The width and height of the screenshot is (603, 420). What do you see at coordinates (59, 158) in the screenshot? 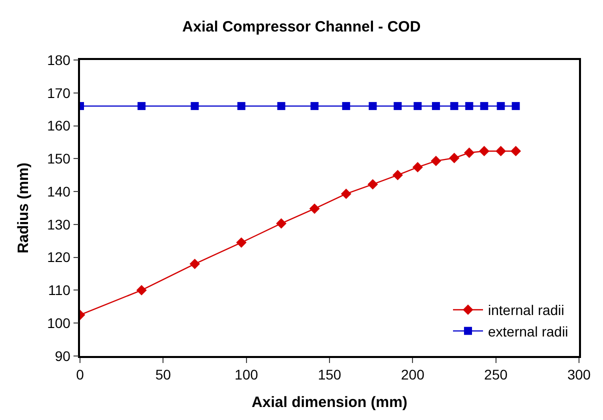
I see `y-tick-label: 150` at bounding box center [59, 158].